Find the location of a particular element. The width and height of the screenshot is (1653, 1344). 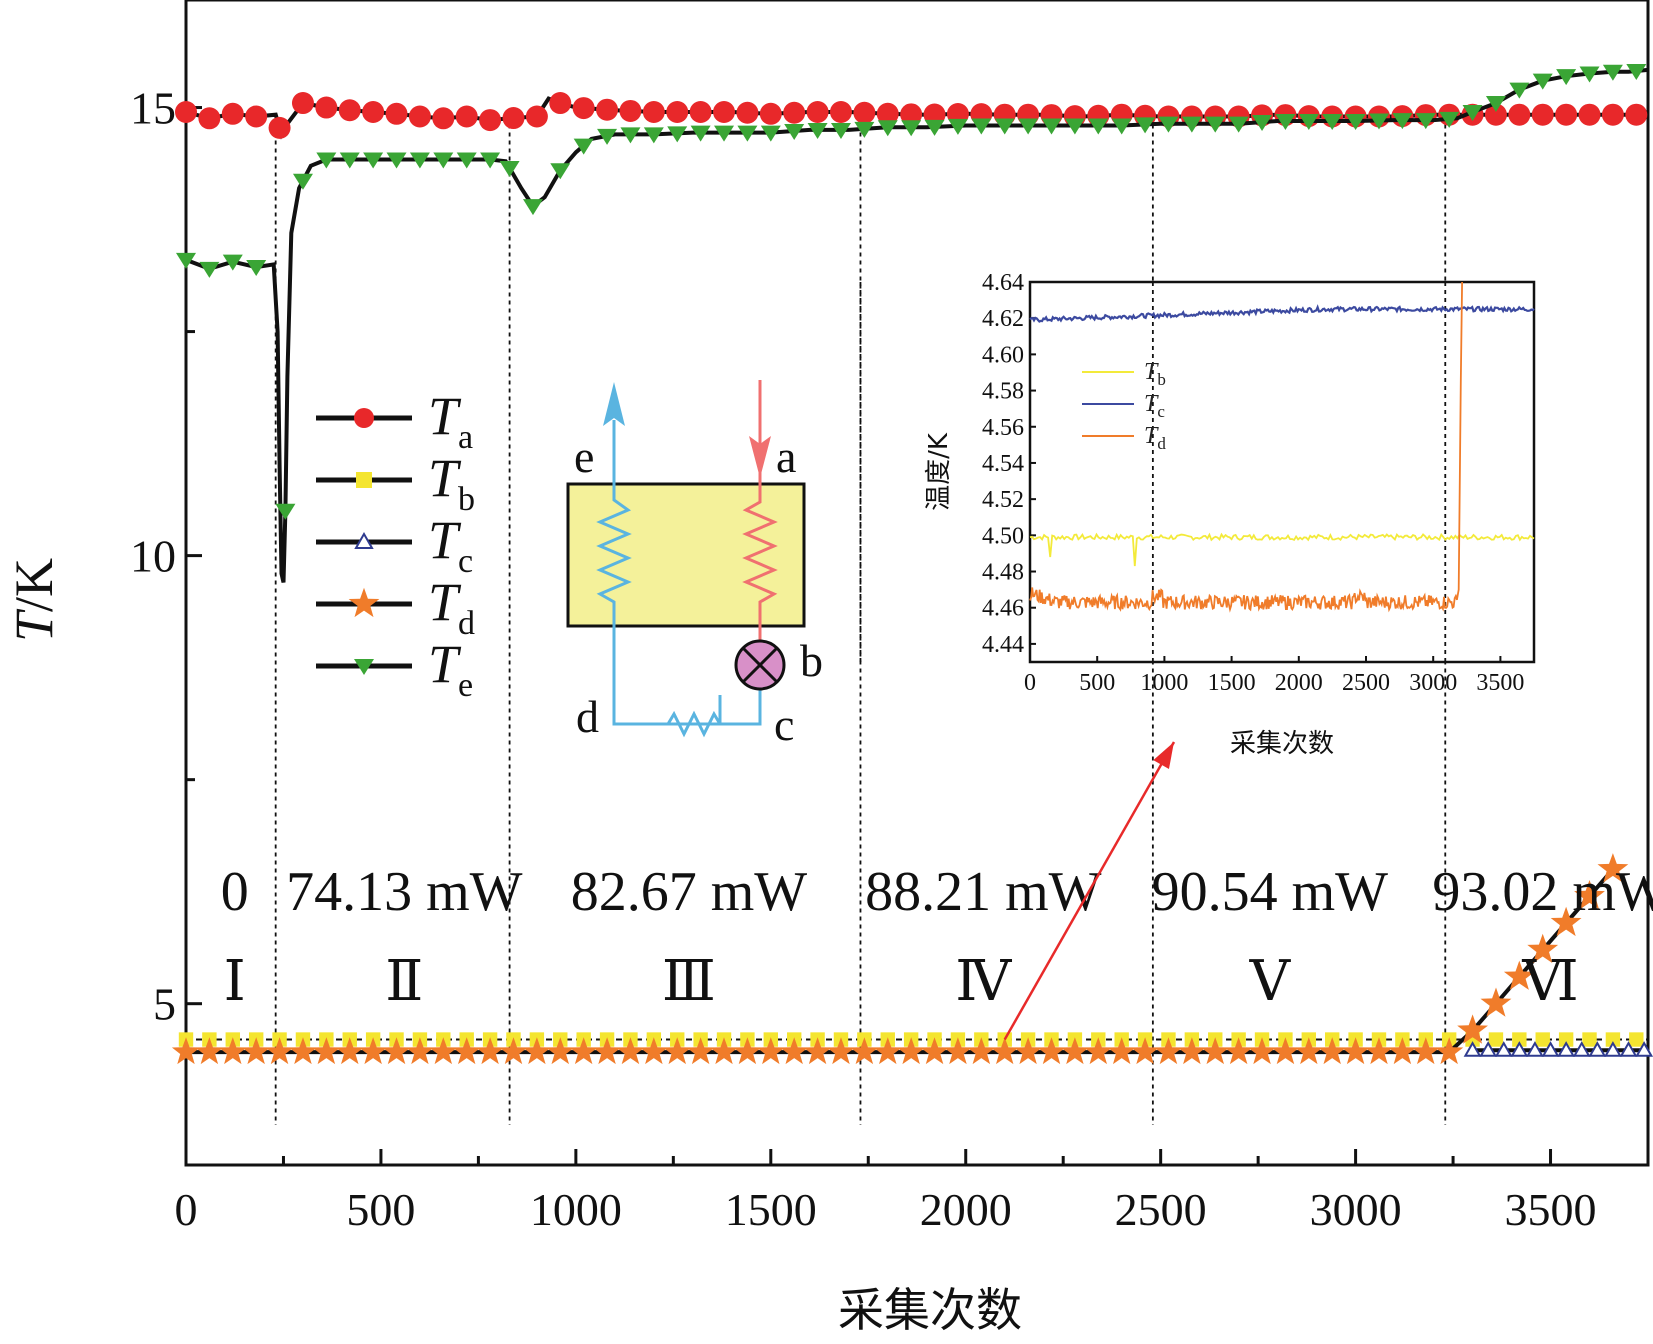

inset-legend-label-Tb: Tb is located at coordinates (1155, 374).